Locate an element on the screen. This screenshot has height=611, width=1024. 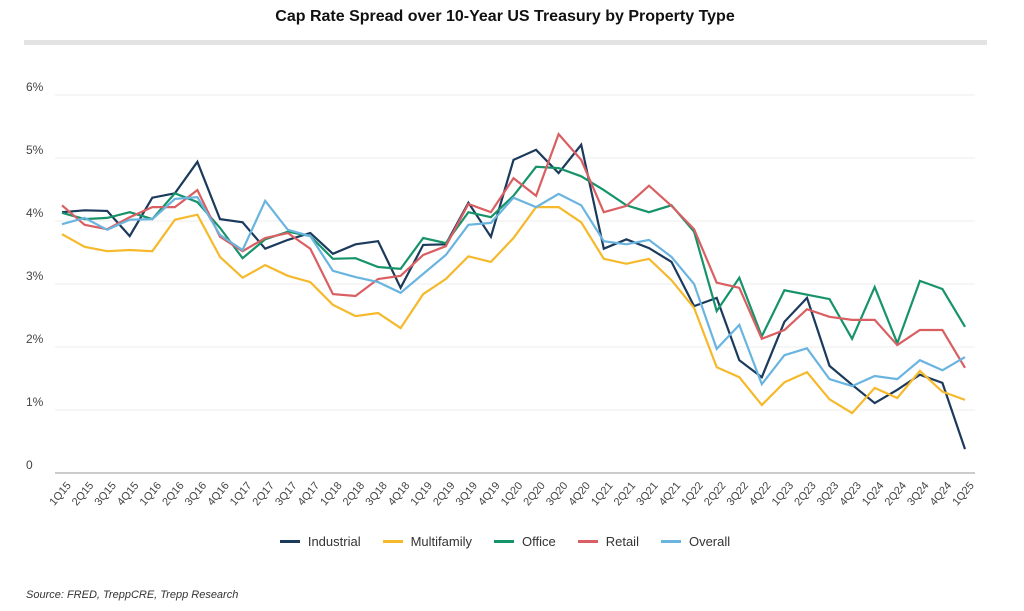
x-tick-label: 1Q24 is located at coordinates (873, 494).